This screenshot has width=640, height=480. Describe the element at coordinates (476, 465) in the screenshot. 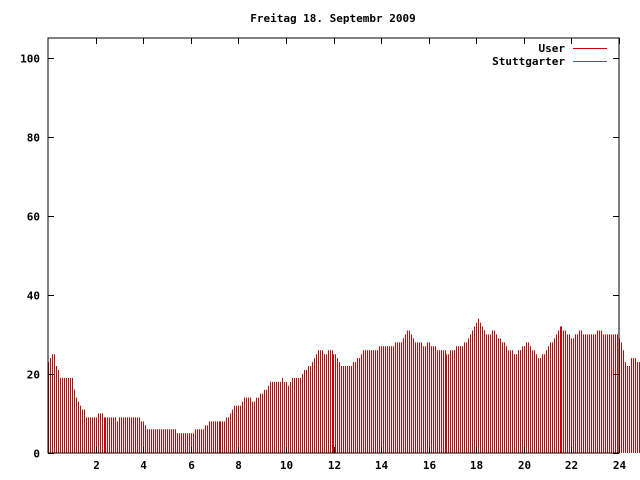

I see `x-tick-label: 18` at that location.